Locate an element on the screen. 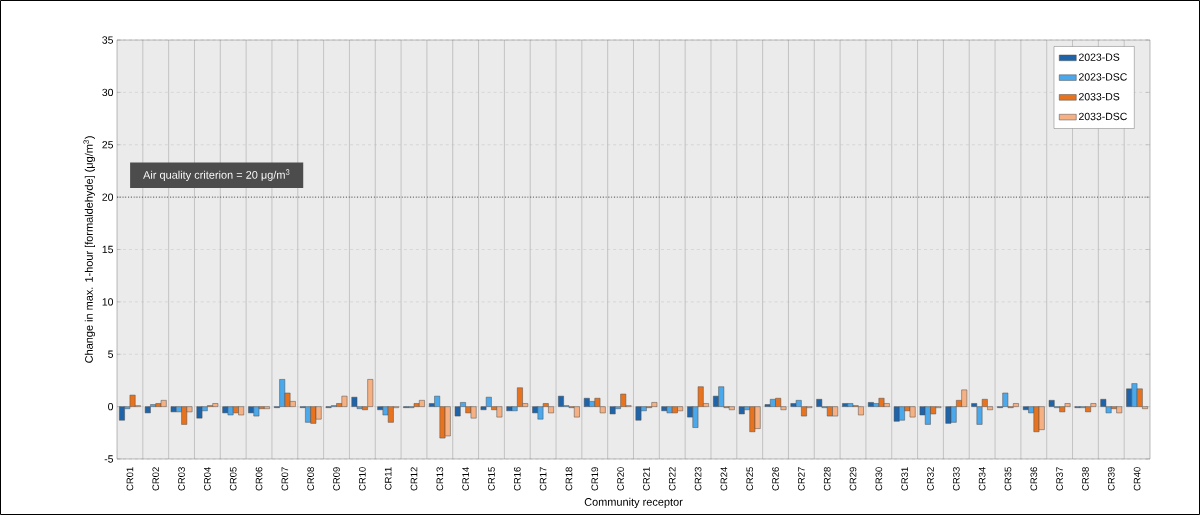 The height and width of the screenshot is (515, 1200). x-tick-label: CR11 is located at coordinates (388, 478).